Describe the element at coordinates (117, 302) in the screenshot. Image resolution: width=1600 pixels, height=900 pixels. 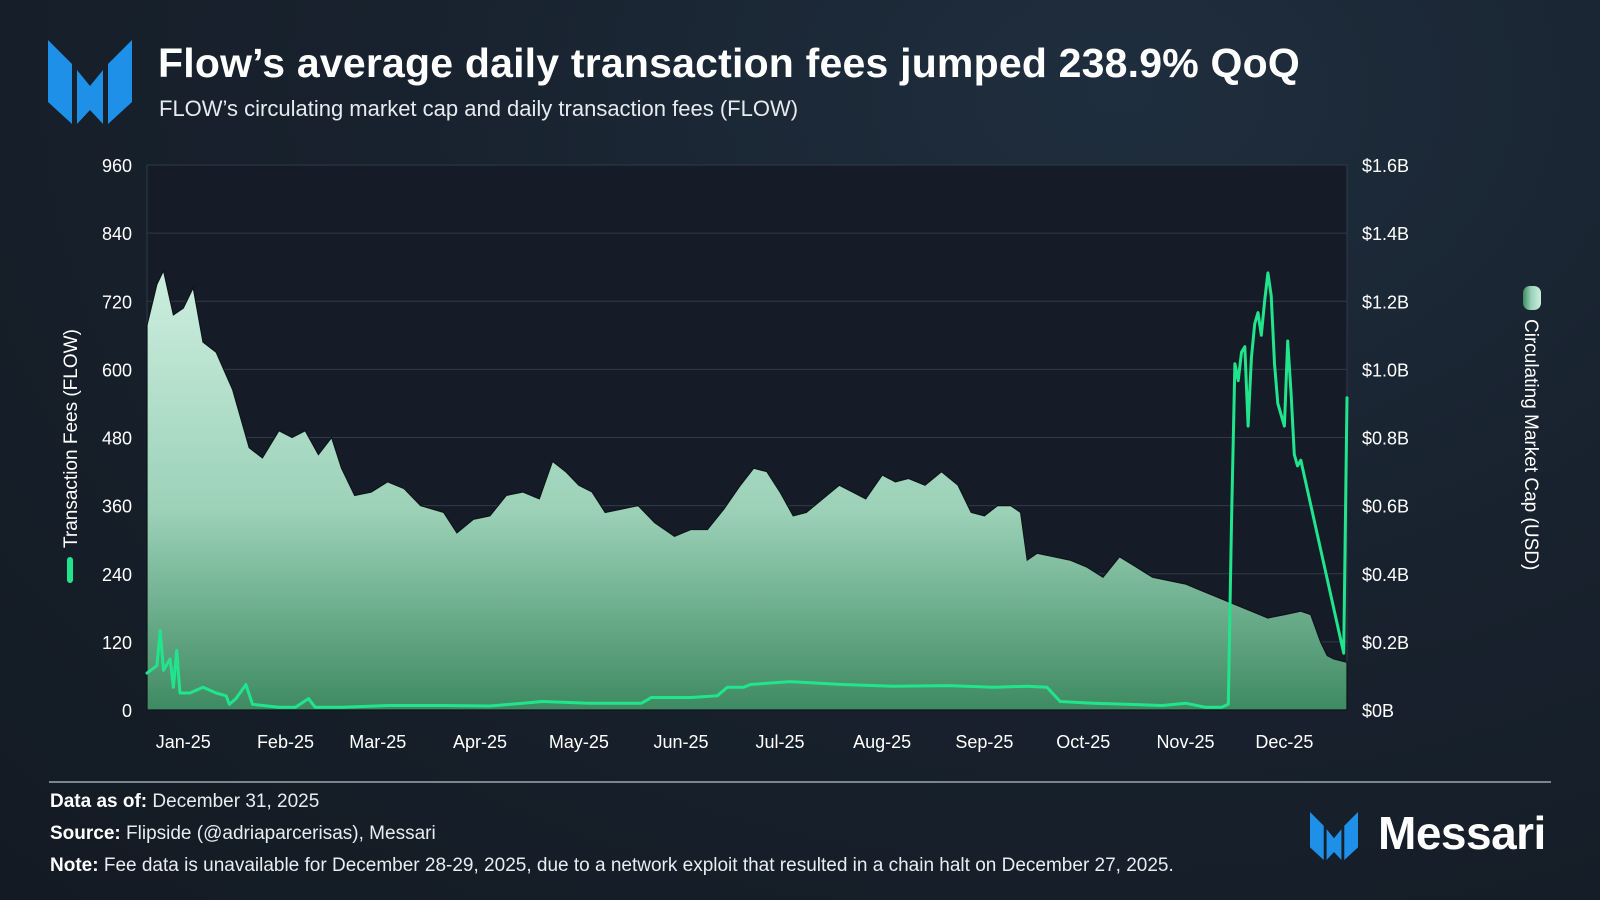
I see `left-tick-label: 720` at that location.